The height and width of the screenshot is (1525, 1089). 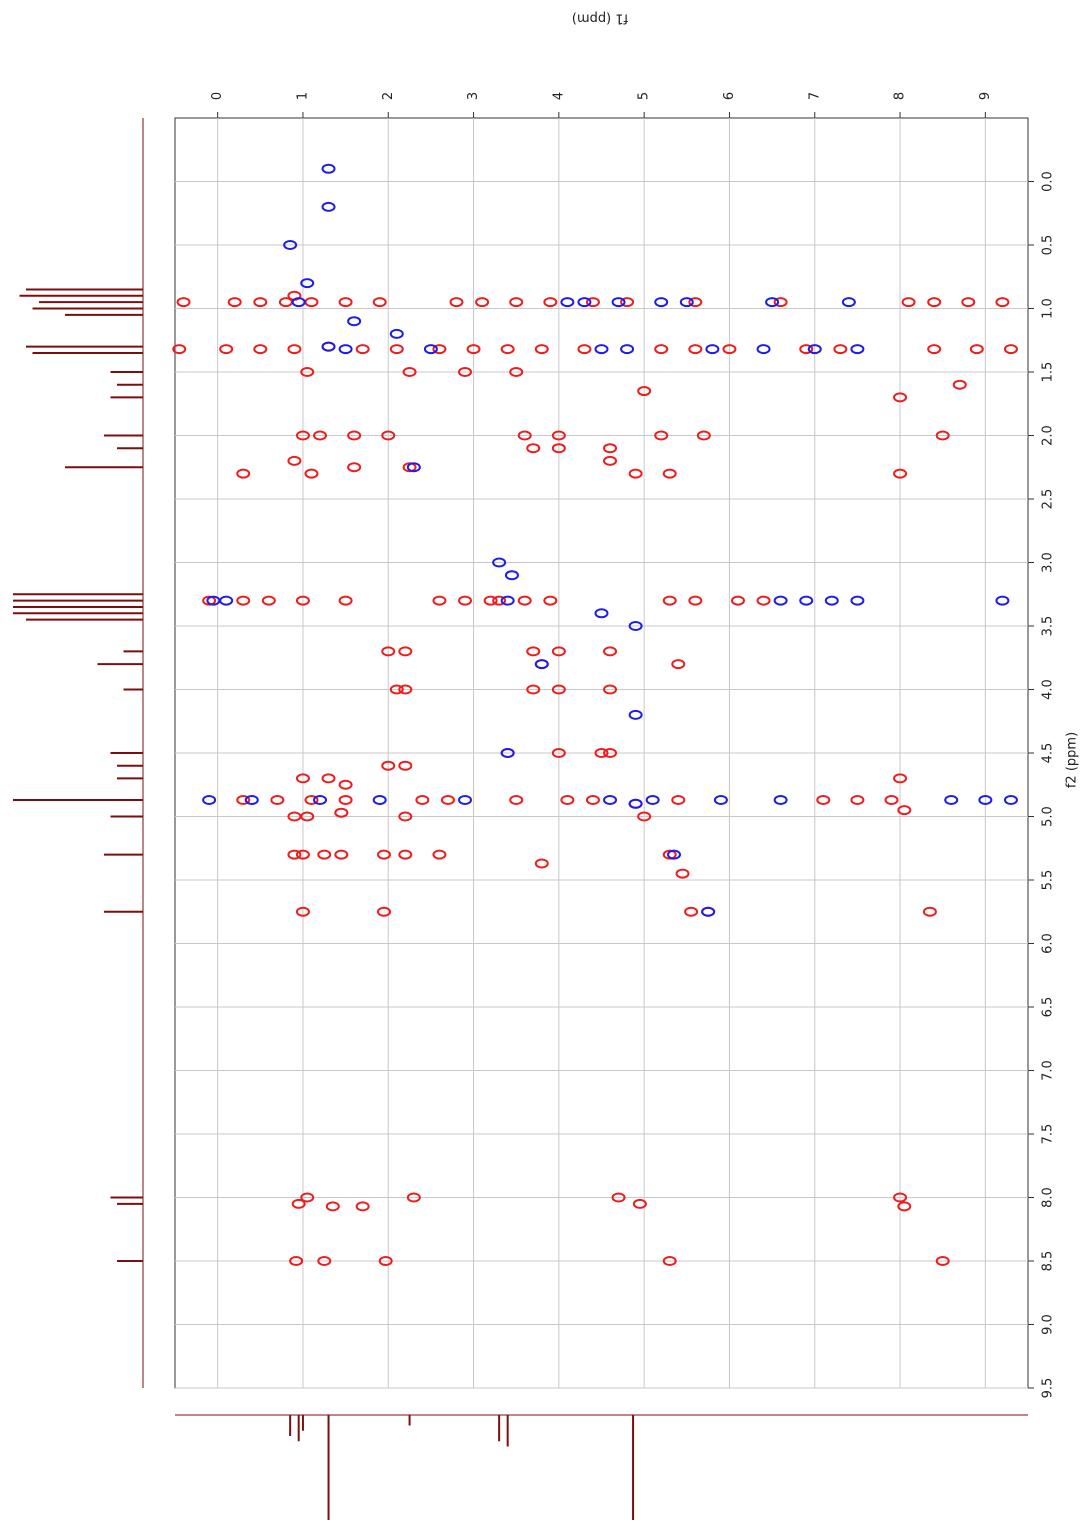 What do you see at coordinates (1048, 816) in the screenshot?
I see `y-tick-label: 5.0` at bounding box center [1048, 816].